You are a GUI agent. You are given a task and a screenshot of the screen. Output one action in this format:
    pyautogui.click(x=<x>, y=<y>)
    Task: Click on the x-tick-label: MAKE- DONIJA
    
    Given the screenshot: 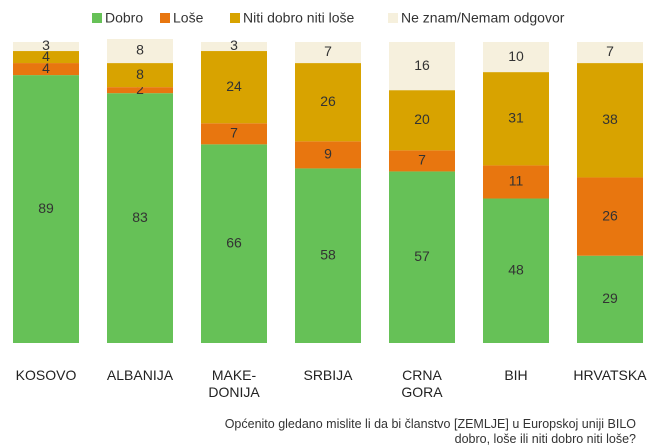 What is the action you would take?
    pyautogui.click(x=234, y=383)
    